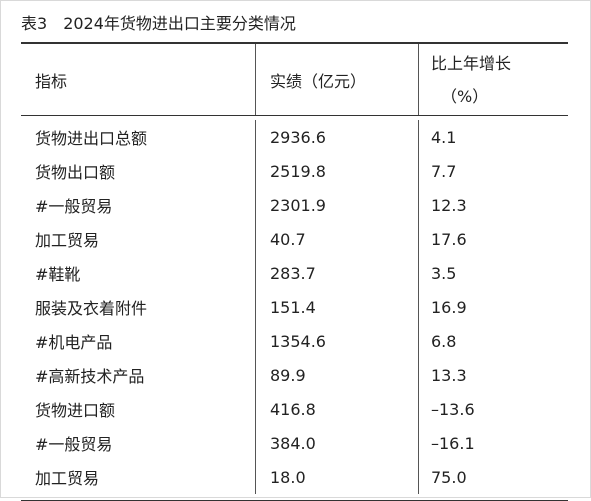 The image size is (591, 501). What do you see at coordinates (449, 205) in the screenshot?
I see `row-growth: 12.3` at bounding box center [449, 205].